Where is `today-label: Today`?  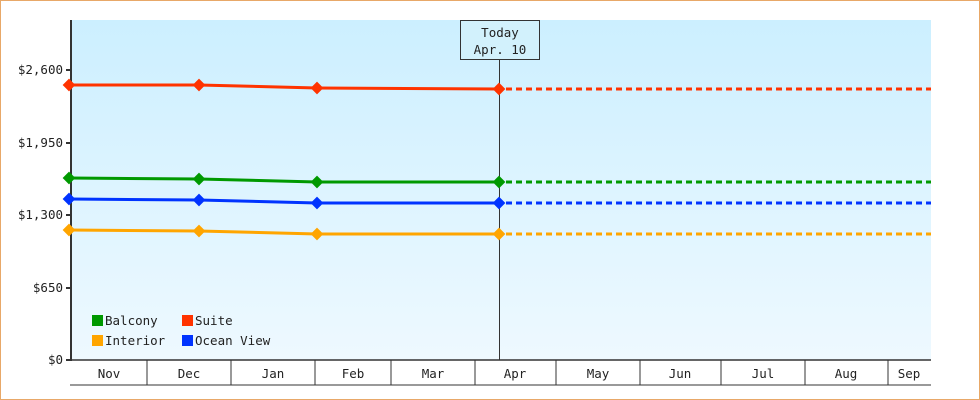
today-label: Today is located at coordinates (500, 32).